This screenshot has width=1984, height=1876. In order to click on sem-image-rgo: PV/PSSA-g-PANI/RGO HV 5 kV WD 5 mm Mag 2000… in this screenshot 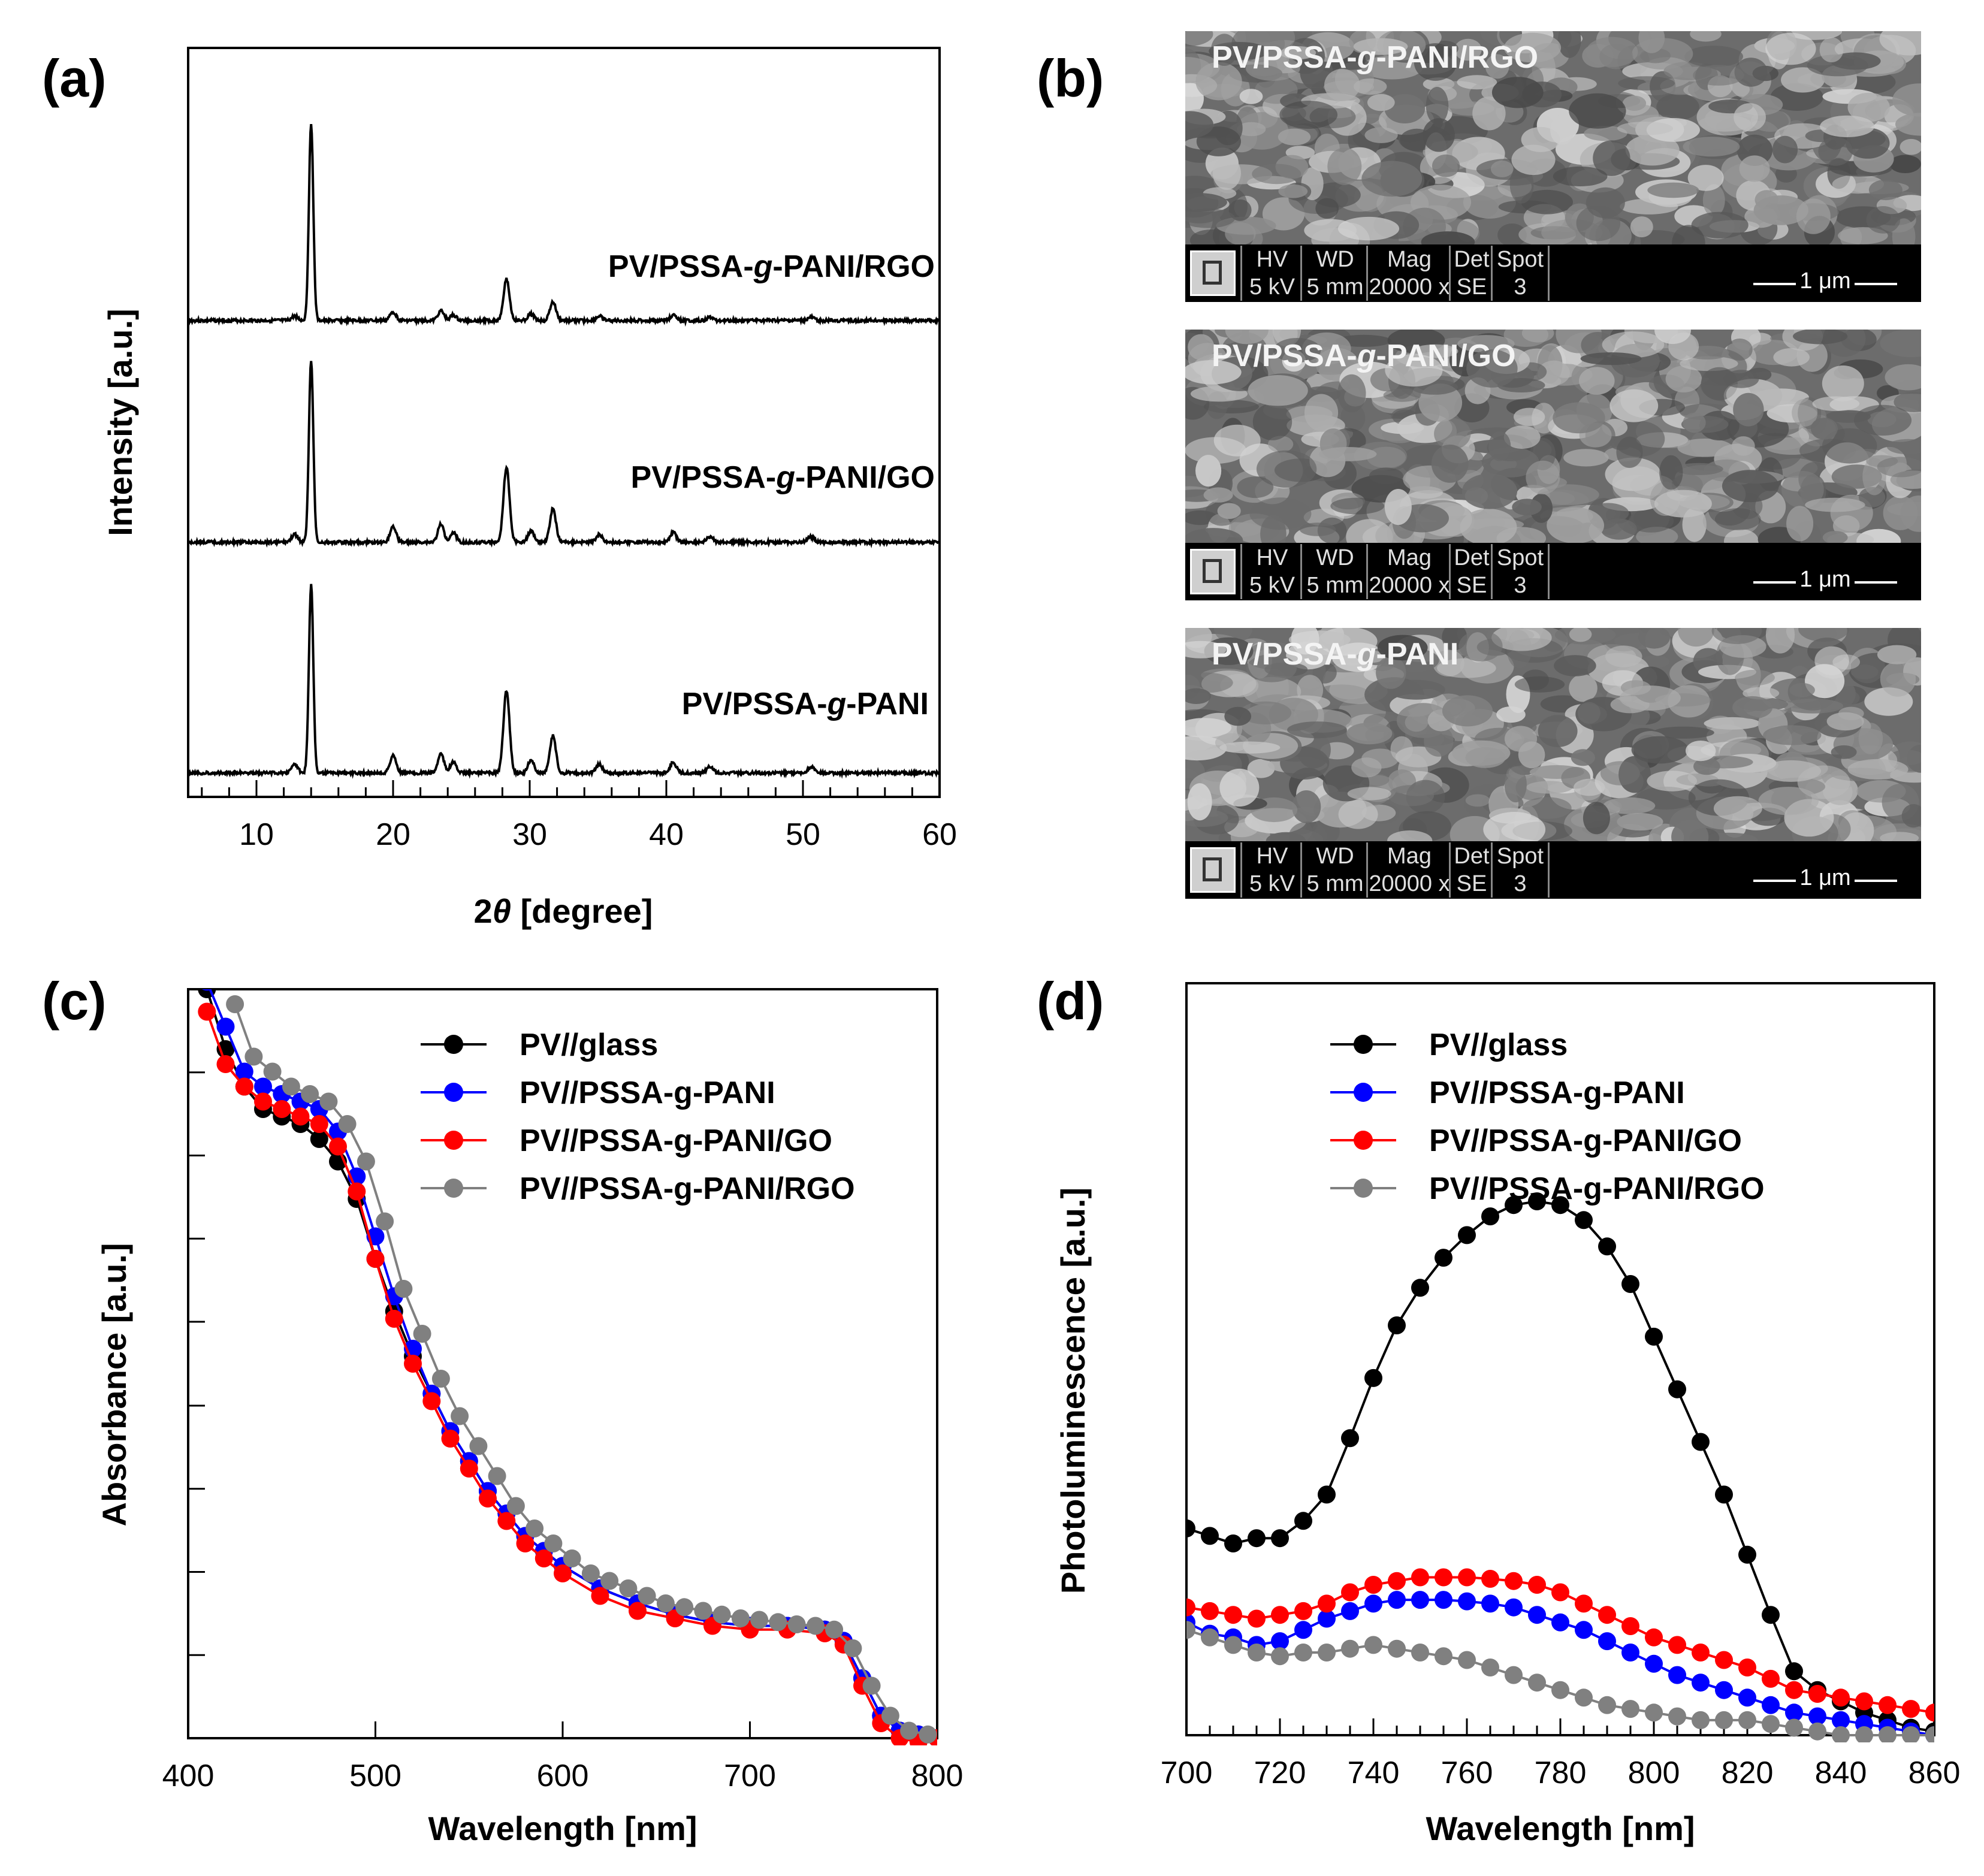, I will do `click(1553, 166)`.